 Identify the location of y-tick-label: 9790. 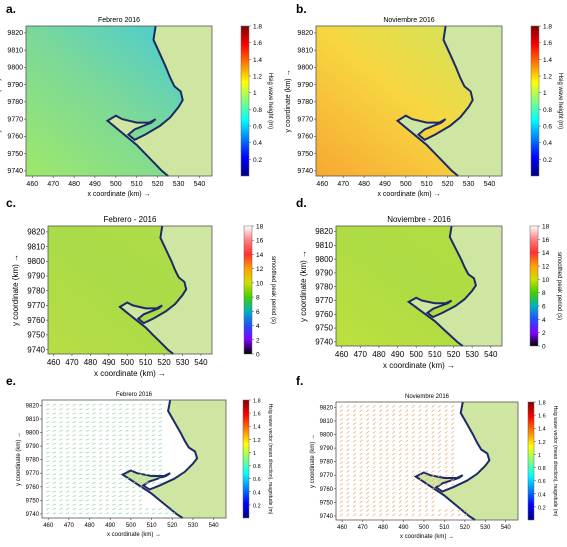
(327, 449).